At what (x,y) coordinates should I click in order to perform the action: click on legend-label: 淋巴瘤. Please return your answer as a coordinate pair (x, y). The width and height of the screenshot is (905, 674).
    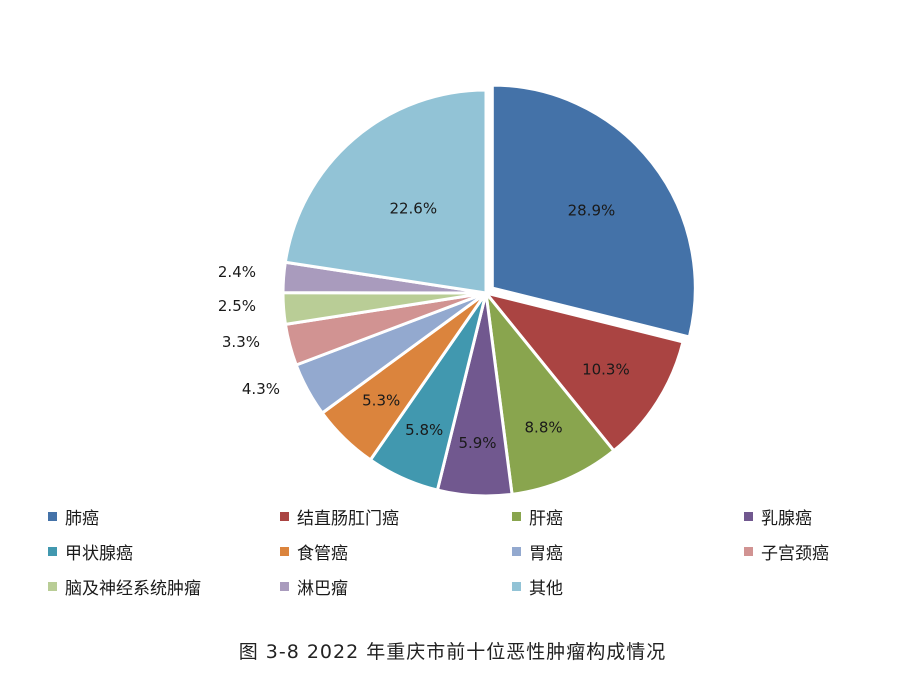
    Looking at the image, I should click on (322, 588).